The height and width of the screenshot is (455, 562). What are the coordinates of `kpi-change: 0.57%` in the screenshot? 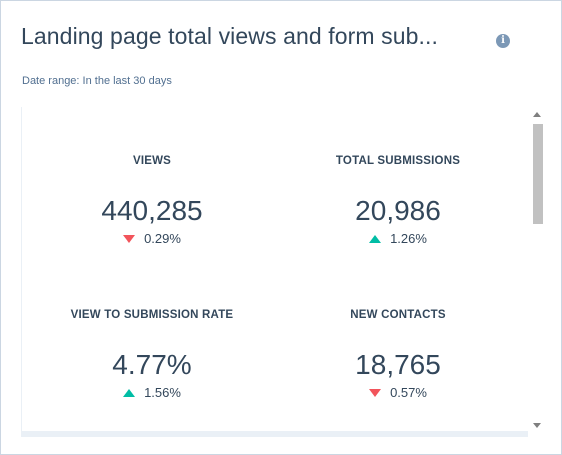 It's located at (398, 393).